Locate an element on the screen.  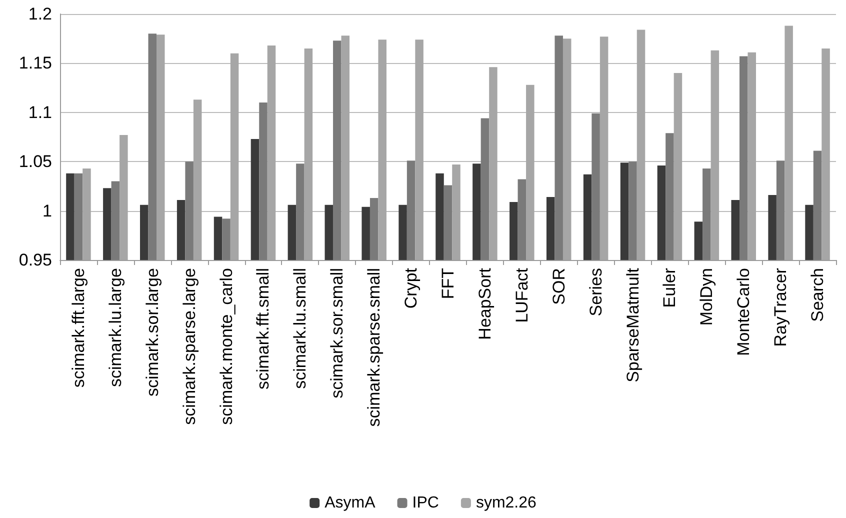
x-tick-label: scimark.sor.small is located at coordinates (337, 333).